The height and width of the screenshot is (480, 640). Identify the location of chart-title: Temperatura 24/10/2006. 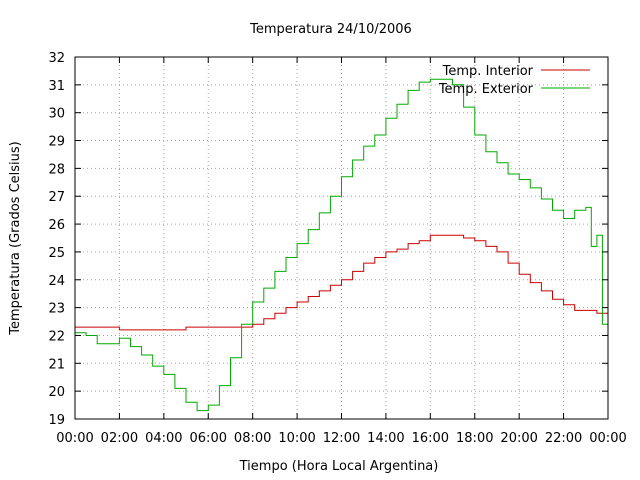
(330, 29).